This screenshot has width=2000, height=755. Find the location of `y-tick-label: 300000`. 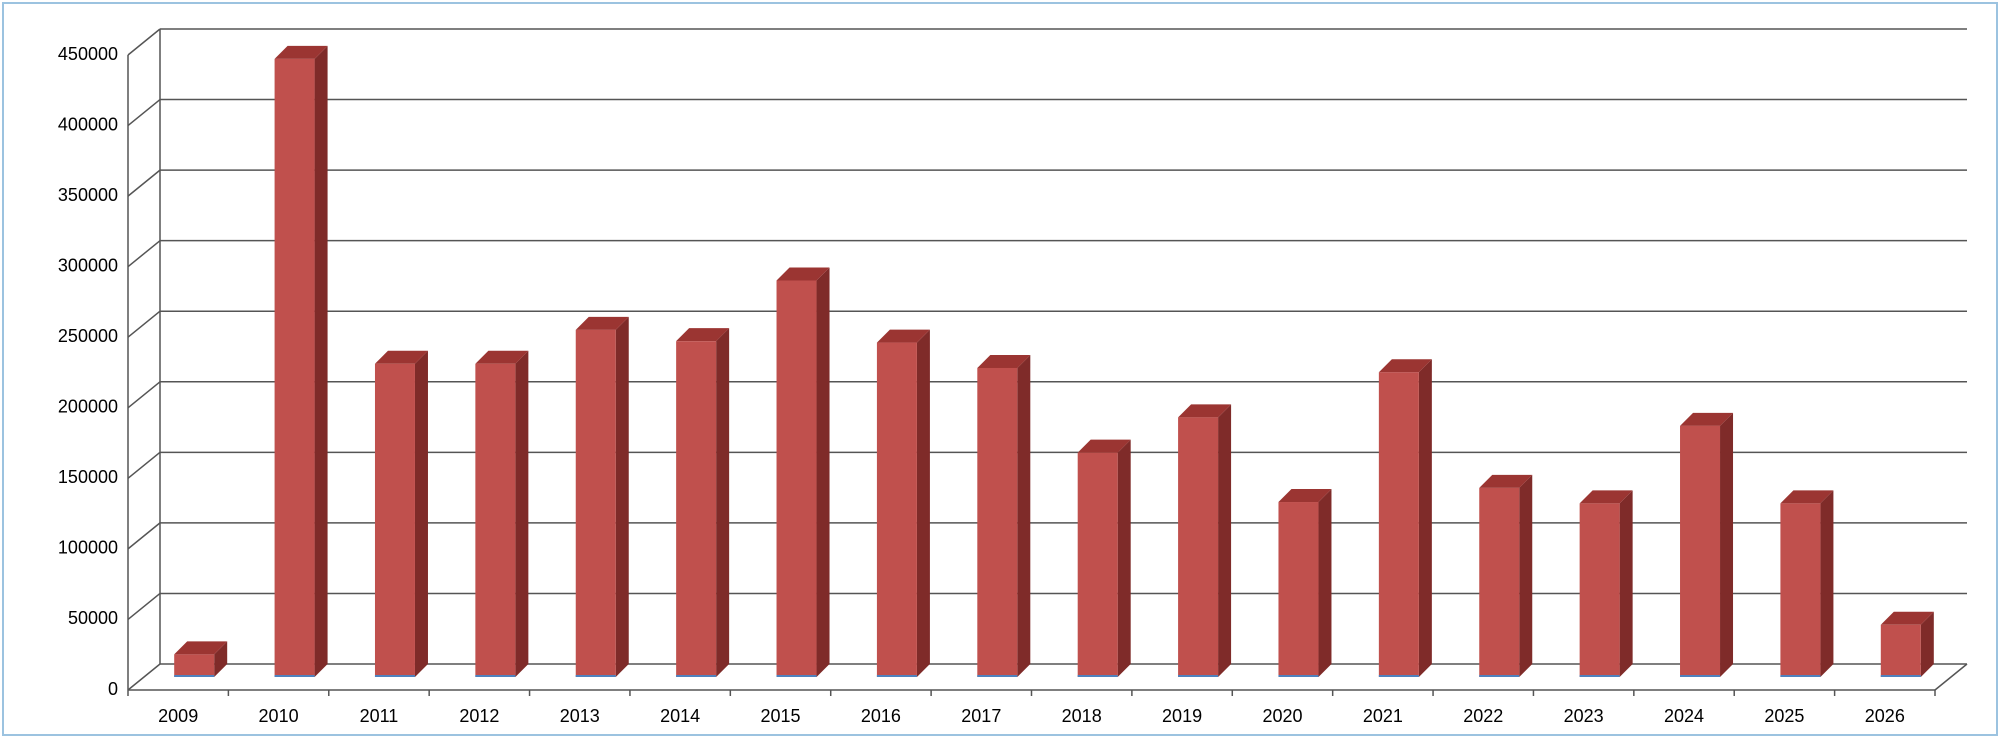

y-tick-label: 300000 is located at coordinates (88, 265).